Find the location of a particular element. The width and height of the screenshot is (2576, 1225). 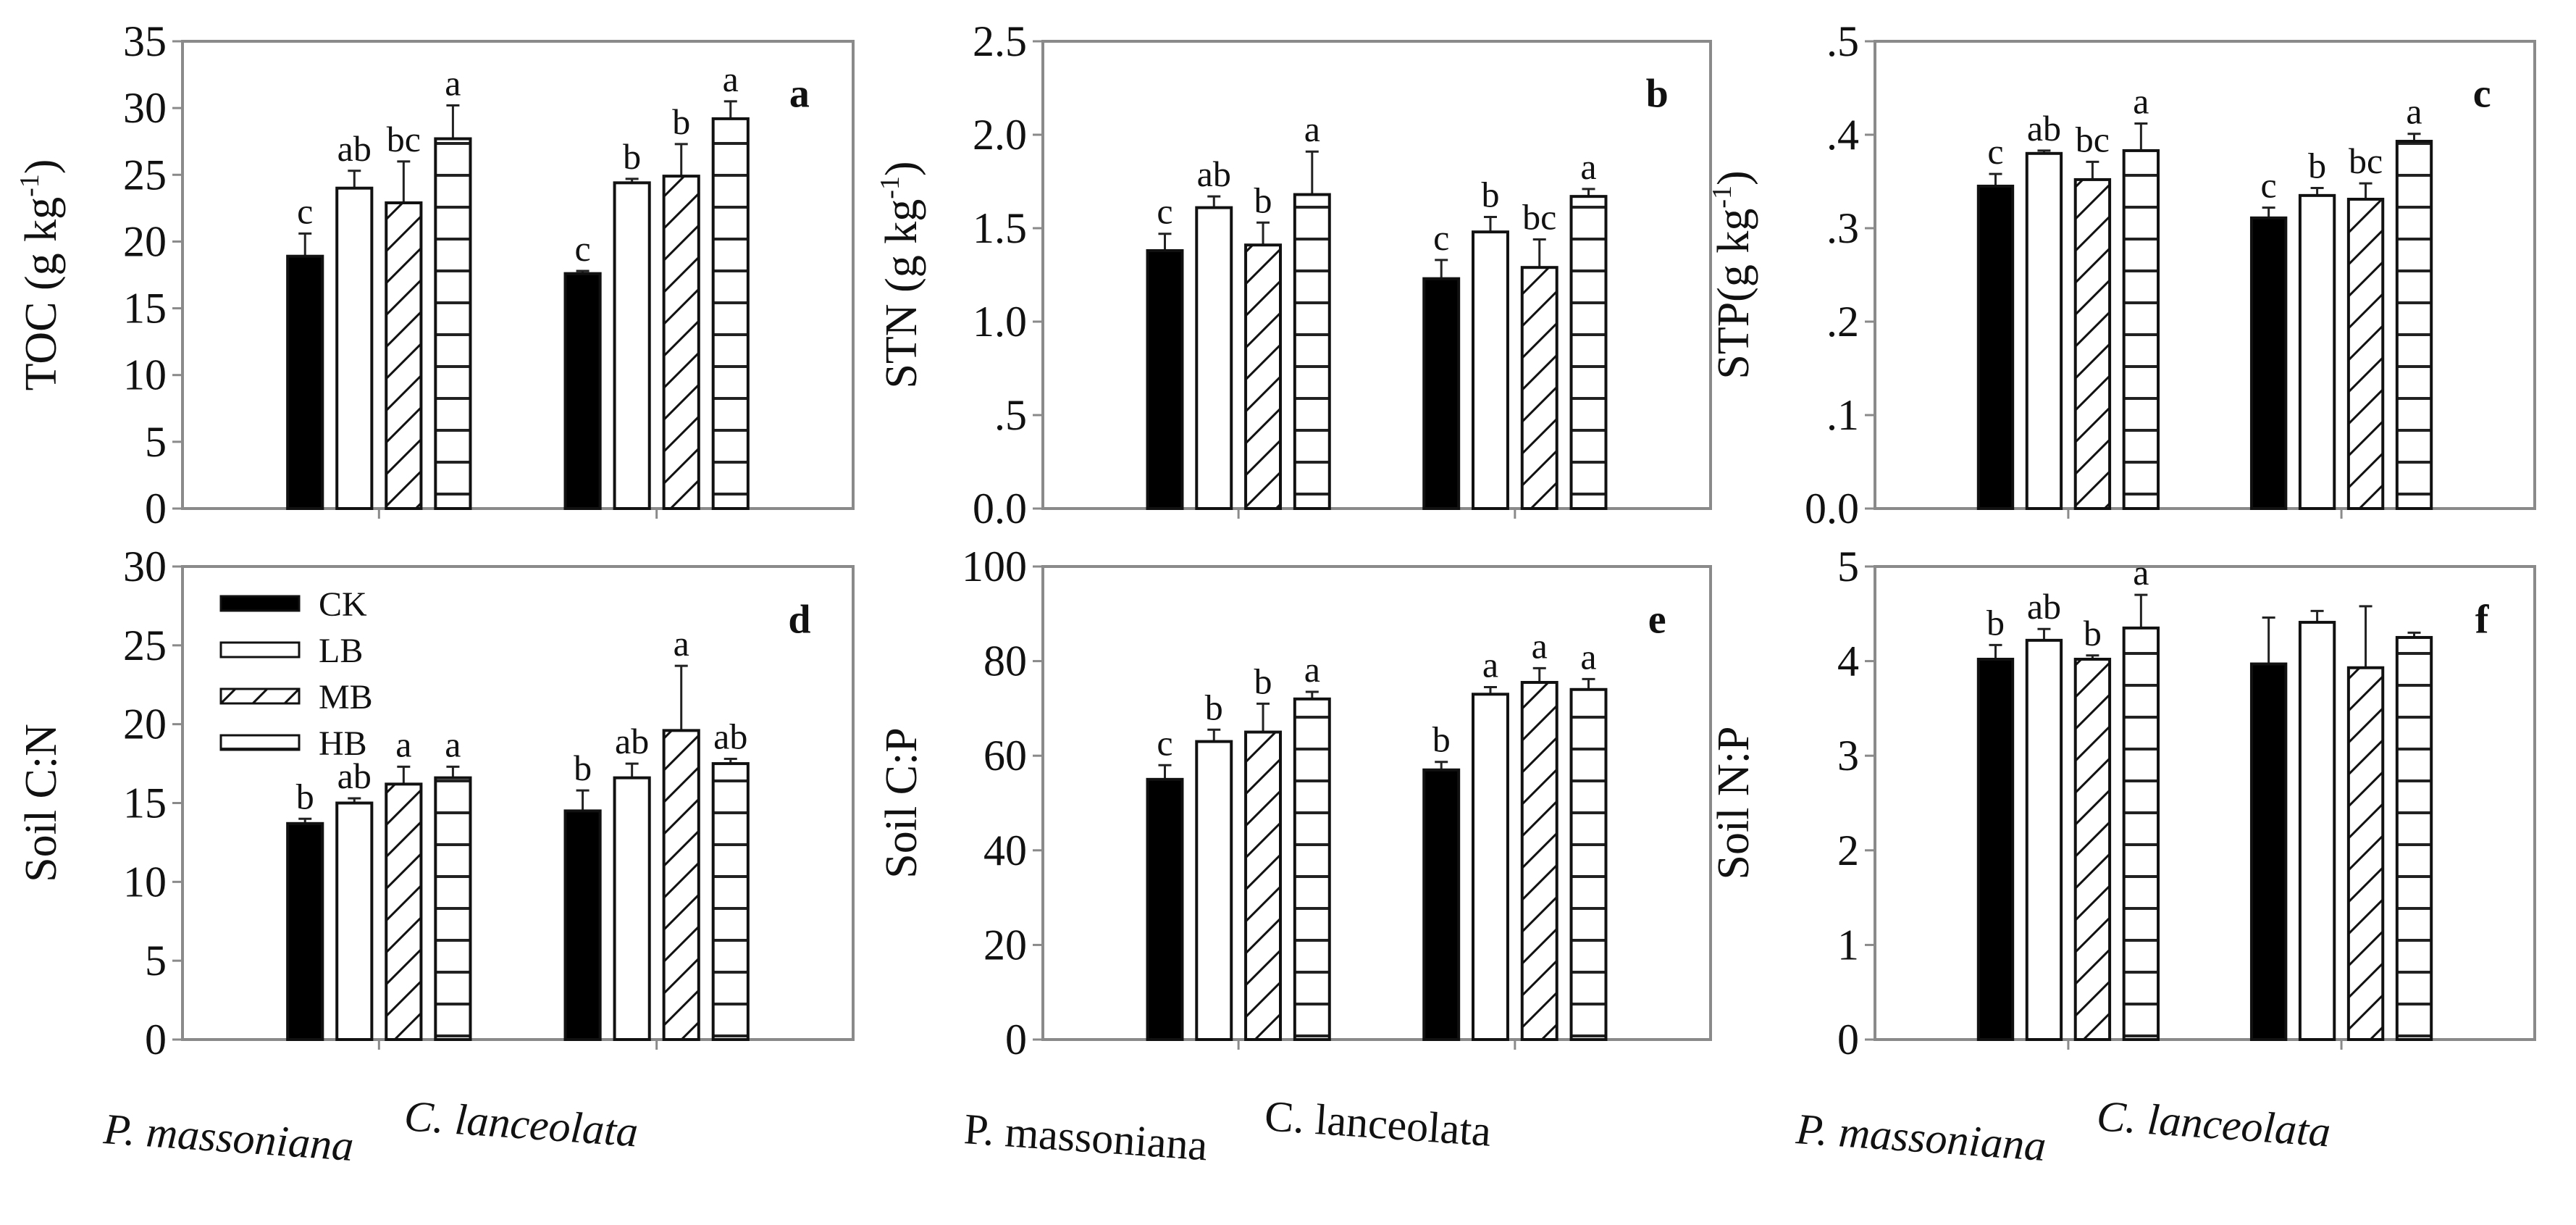

legend-label: CK is located at coordinates (343, 604).